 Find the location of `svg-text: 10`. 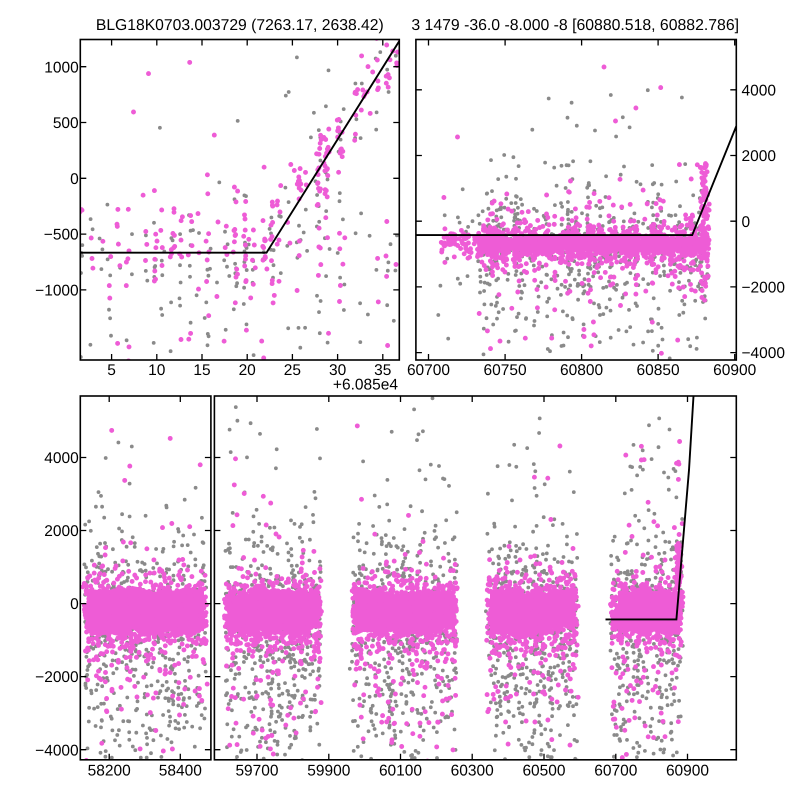

svg-text: 10 is located at coordinates (157, 370).